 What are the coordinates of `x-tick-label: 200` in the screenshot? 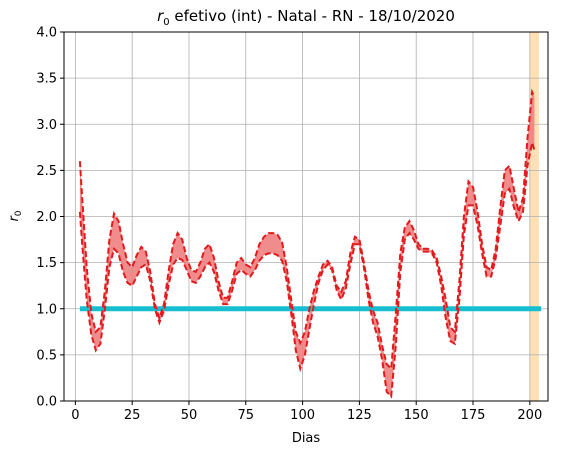 It's located at (529, 415).